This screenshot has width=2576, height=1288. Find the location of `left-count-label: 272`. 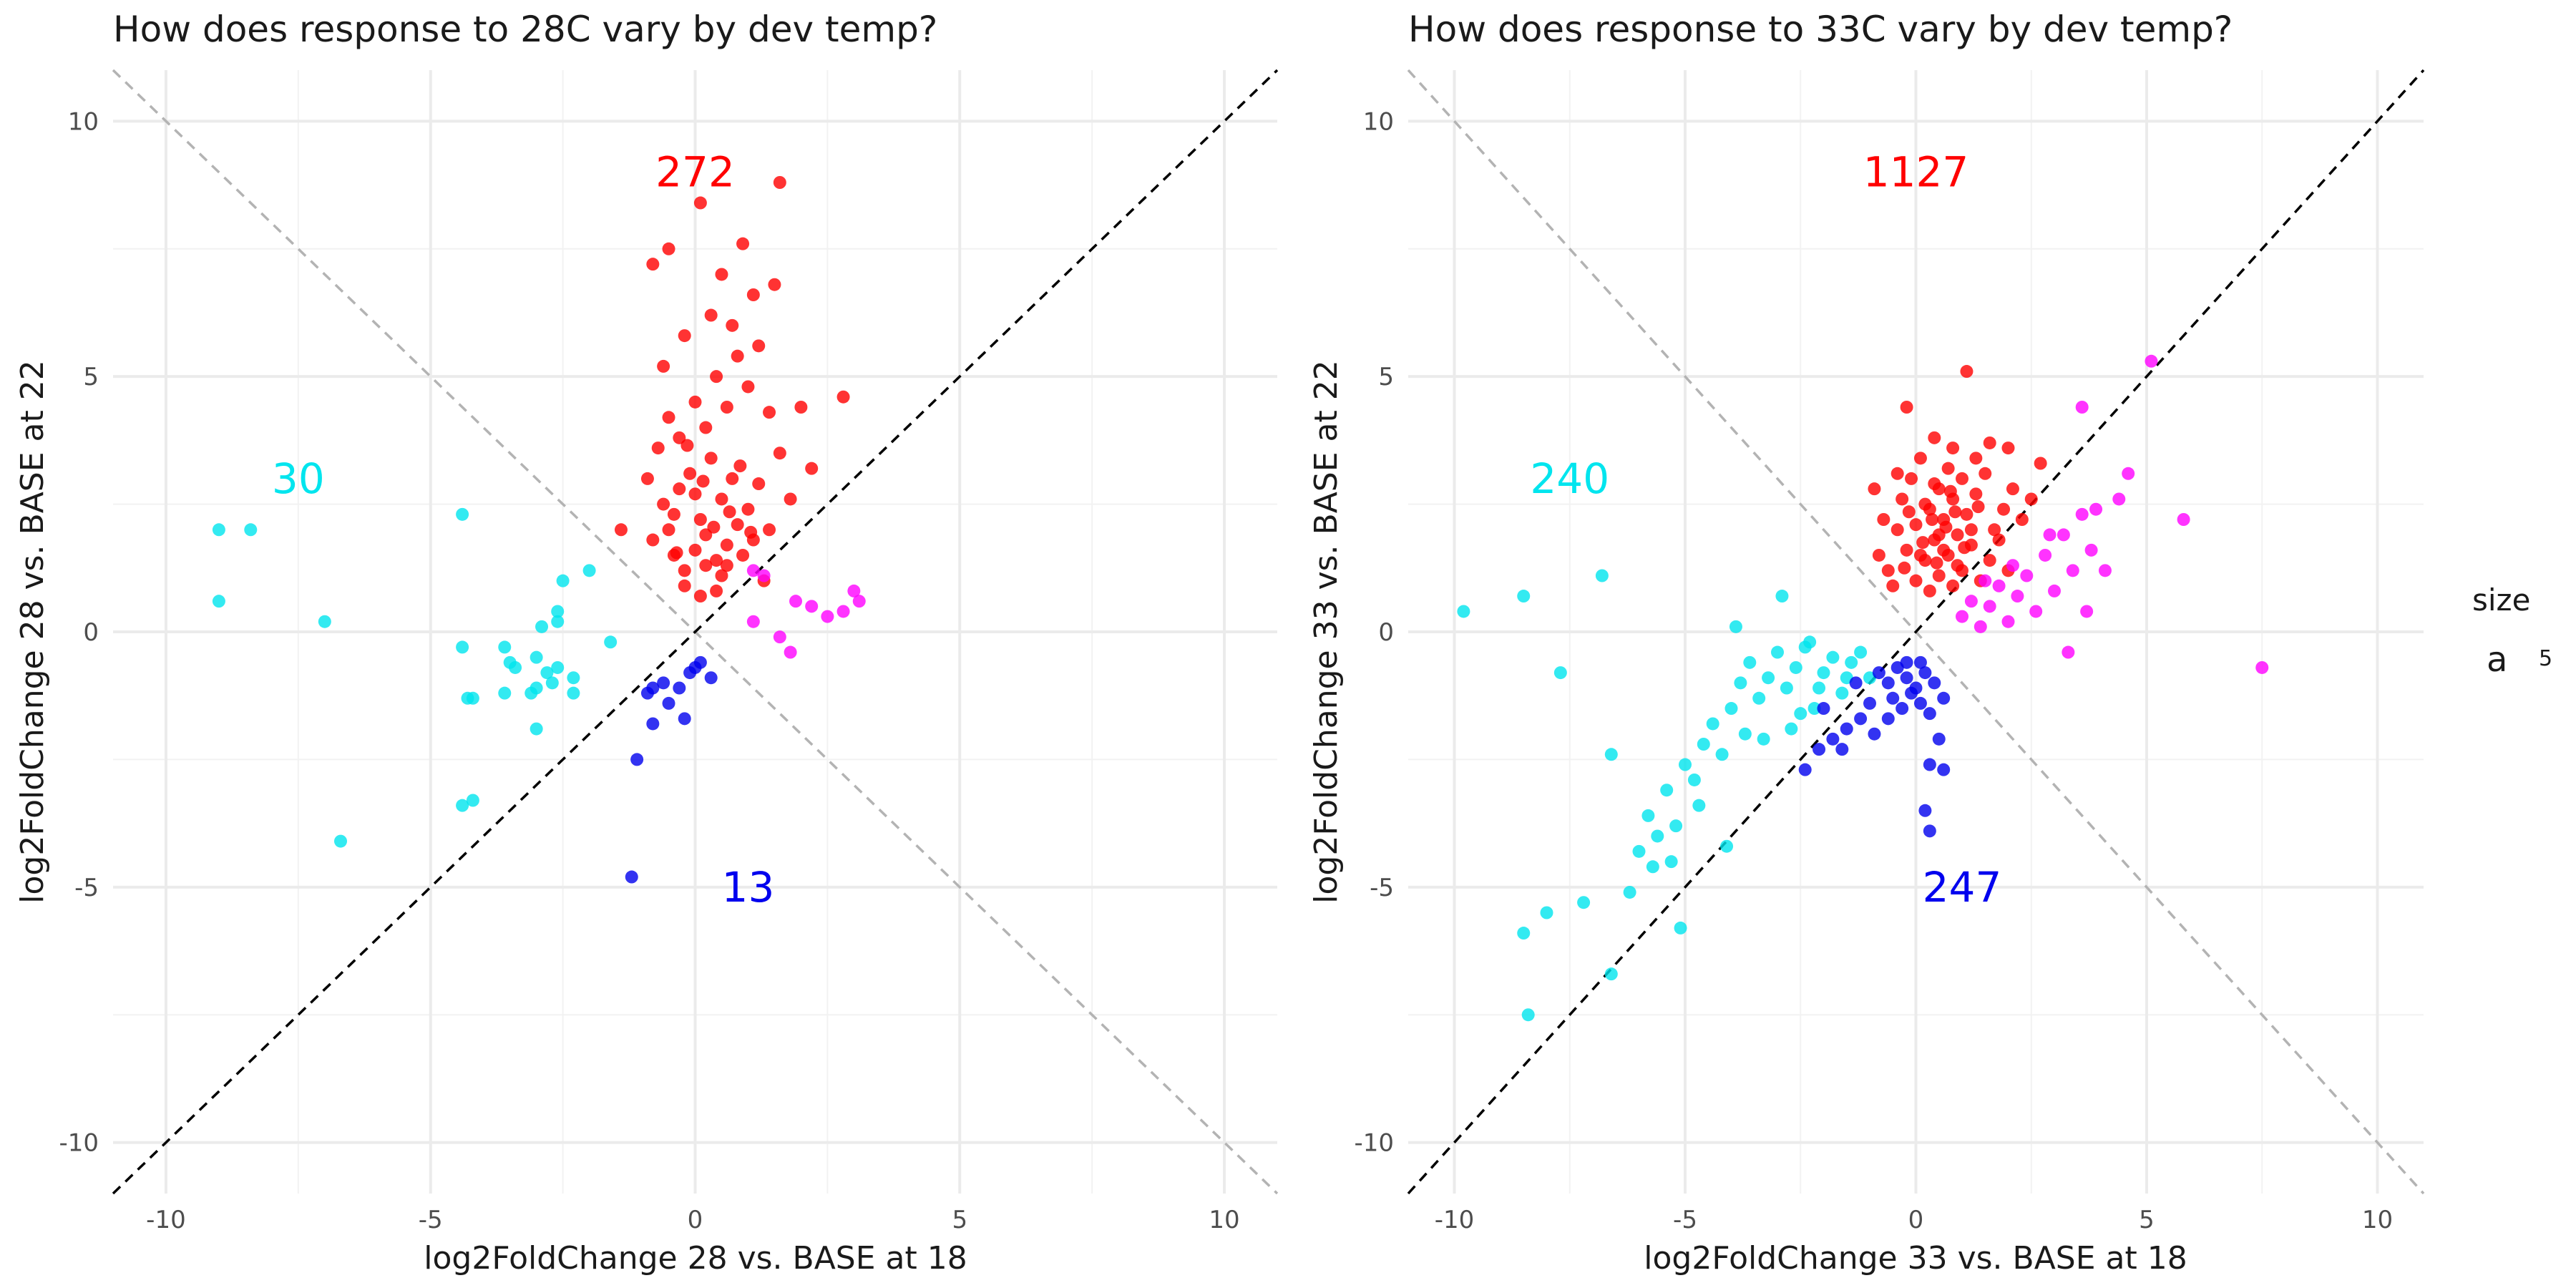

left-count-label: 272 is located at coordinates (695, 172).